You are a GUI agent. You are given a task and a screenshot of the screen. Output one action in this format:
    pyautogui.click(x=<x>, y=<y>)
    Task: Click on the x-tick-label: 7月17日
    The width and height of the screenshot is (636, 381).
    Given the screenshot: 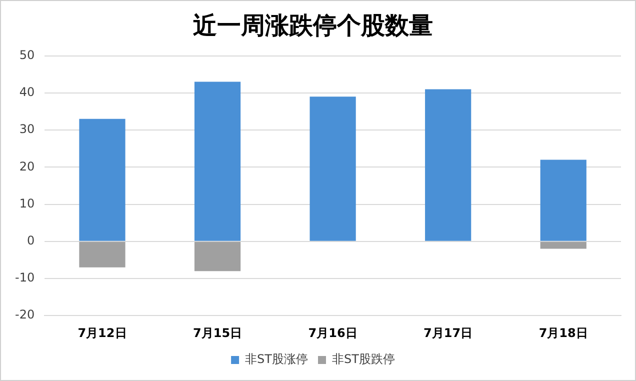 What is the action you would take?
    pyautogui.click(x=448, y=333)
    